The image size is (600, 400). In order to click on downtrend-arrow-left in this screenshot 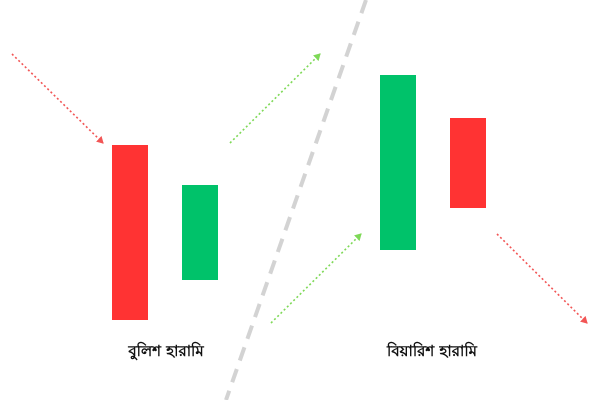, I will do `click(57, 98)`.